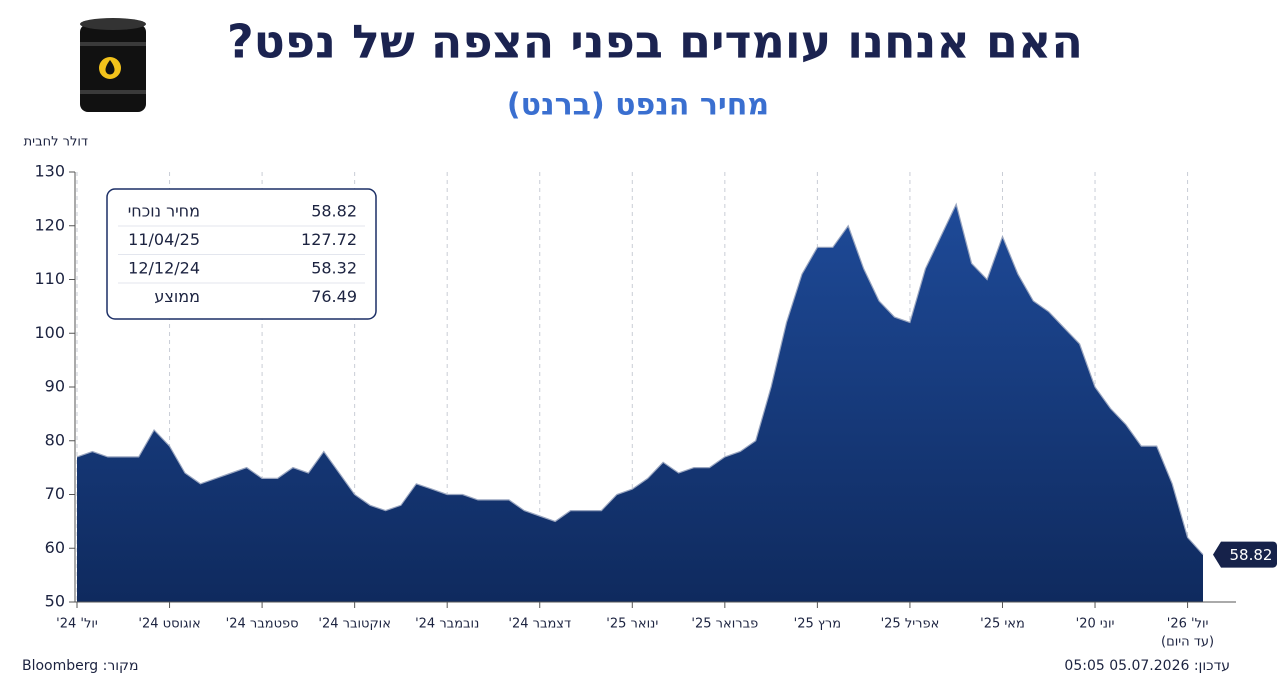 This screenshot has height=684, width=1280. Describe the element at coordinates (262, 624) in the screenshot. I see `x-tick-label: ספטמבר 24'` at that location.